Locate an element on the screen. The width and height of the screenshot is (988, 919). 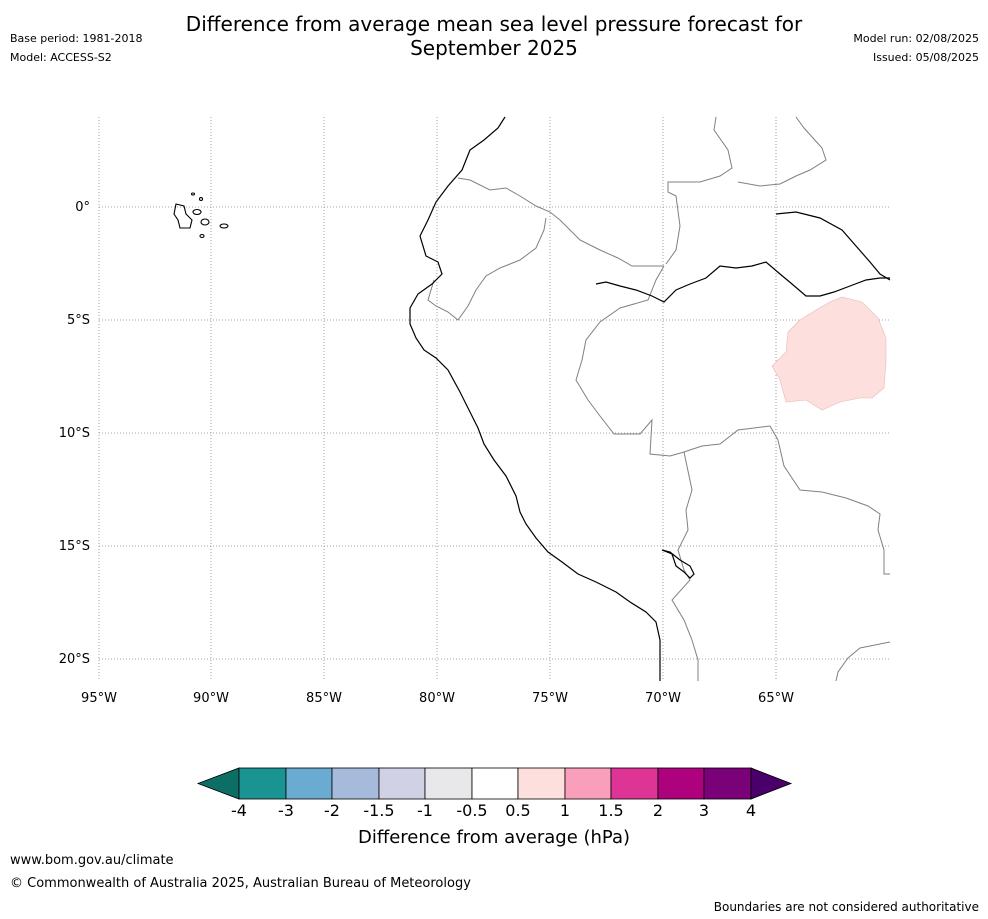
lake-titicaca is located at coordinates (678, 564).